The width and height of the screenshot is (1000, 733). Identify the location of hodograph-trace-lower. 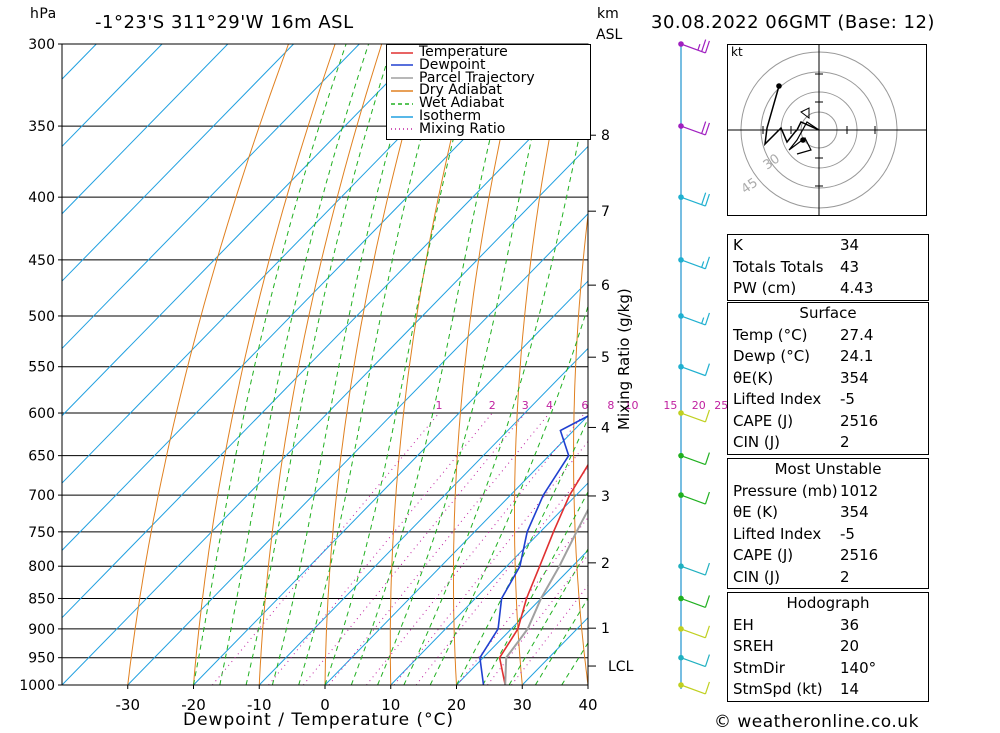
(804, 138).